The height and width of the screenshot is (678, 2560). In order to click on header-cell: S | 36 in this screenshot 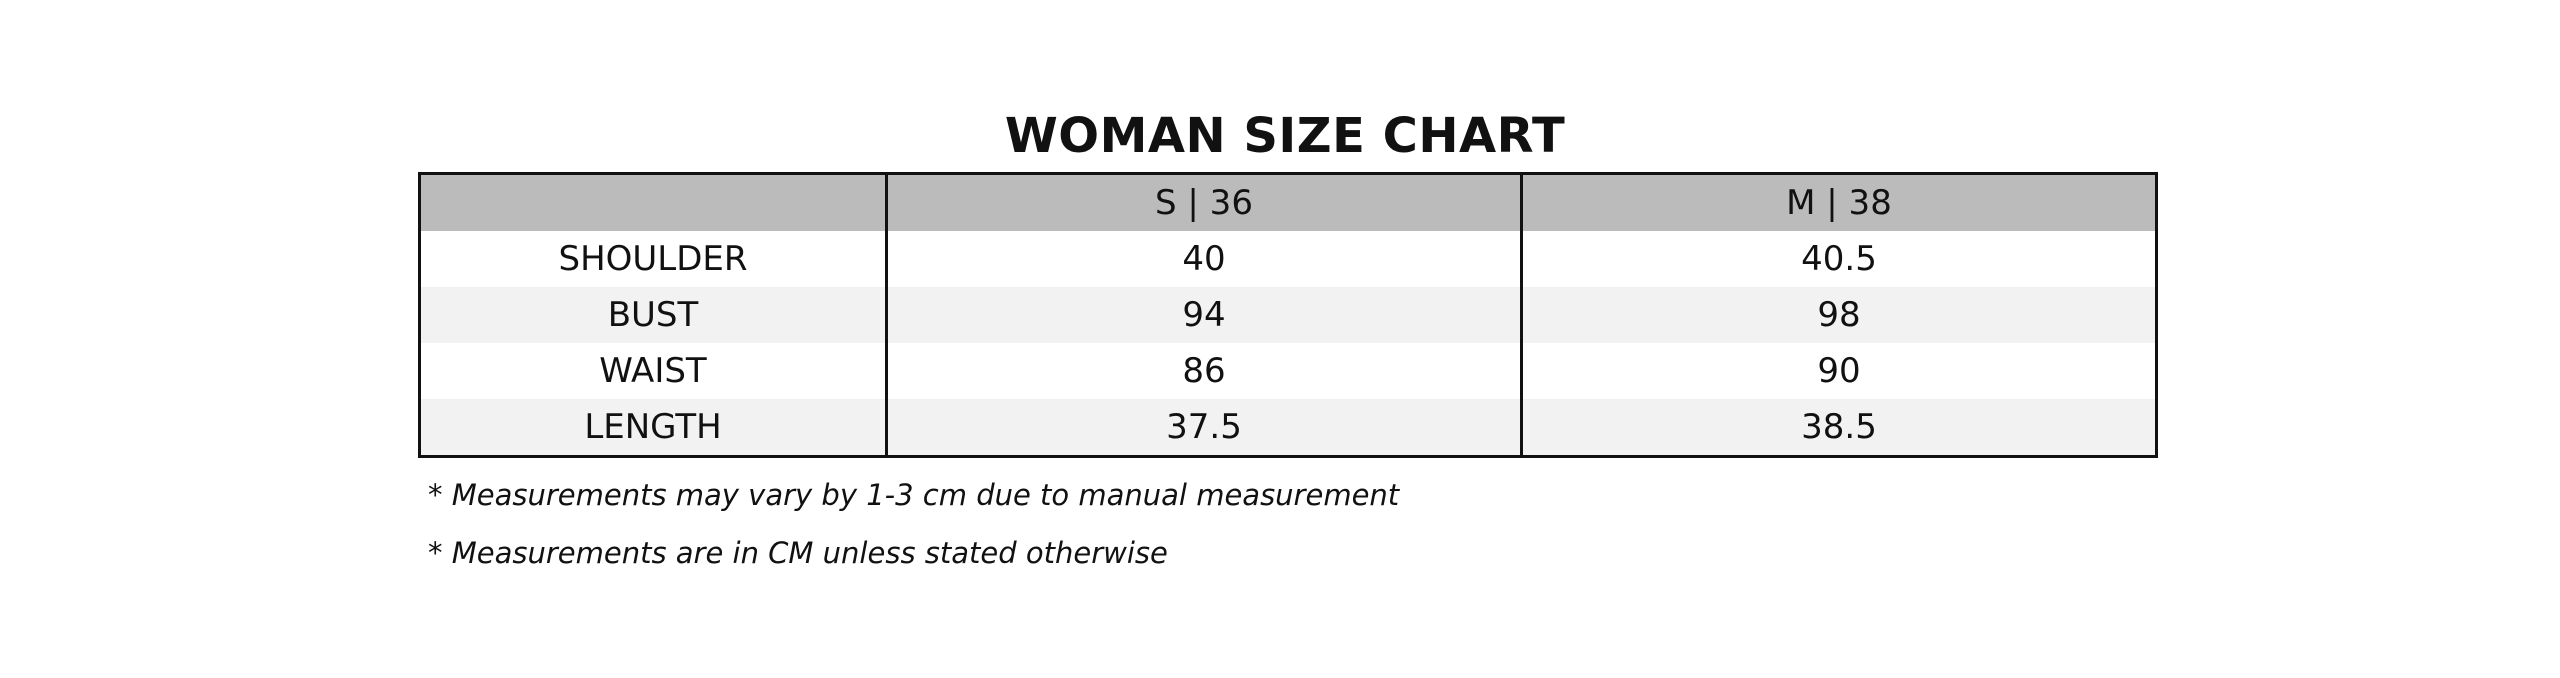, I will do `click(1204, 202)`.